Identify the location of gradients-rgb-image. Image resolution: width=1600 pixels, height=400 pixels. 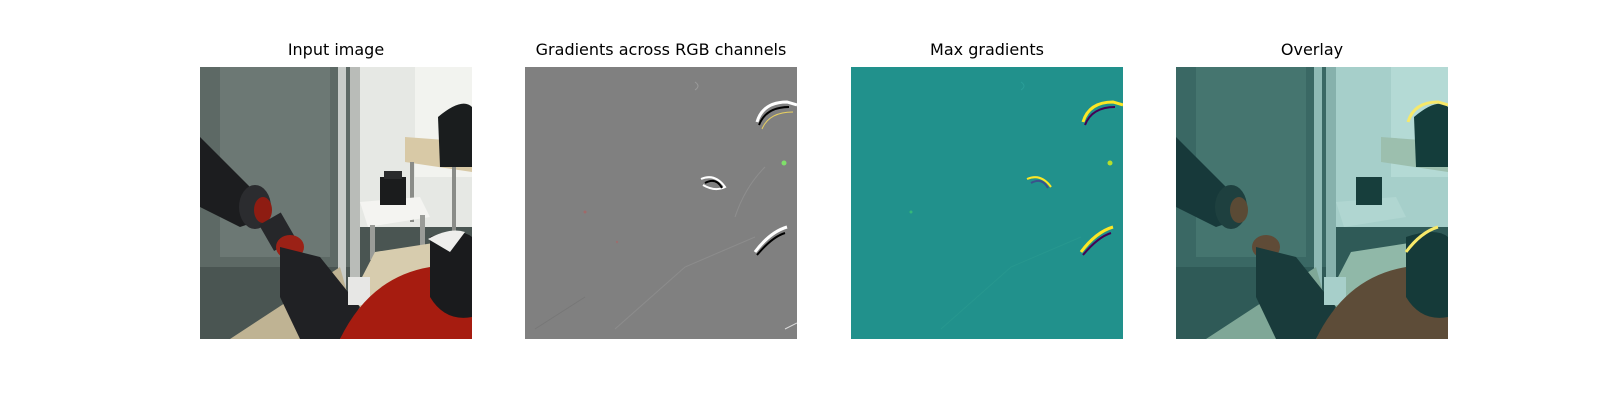
(661, 203).